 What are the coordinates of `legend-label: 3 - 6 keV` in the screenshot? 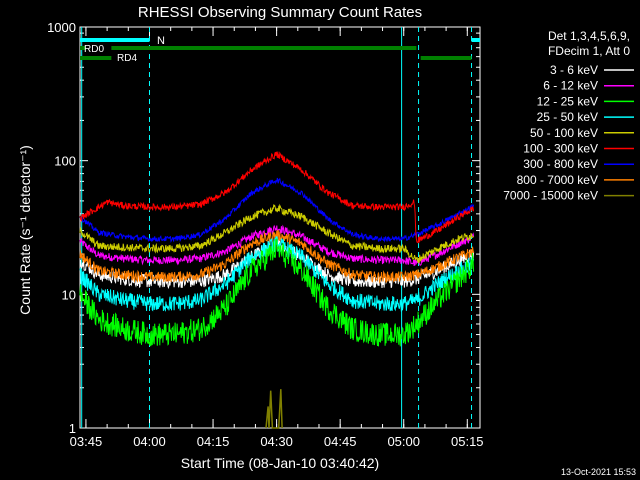 It's located at (574, 70).